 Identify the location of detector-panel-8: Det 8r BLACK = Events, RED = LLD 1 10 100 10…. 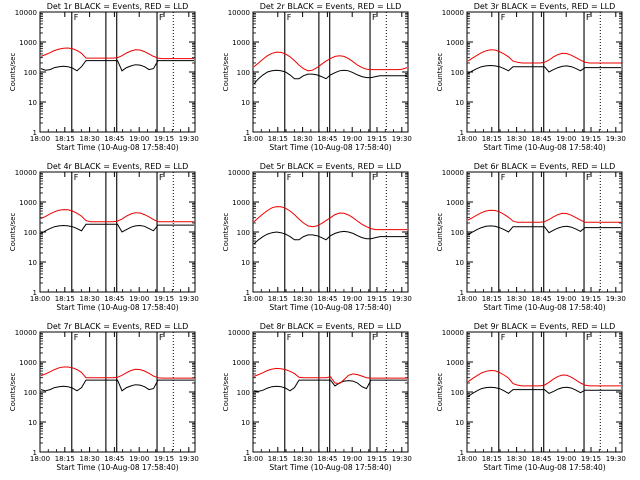
(317, 397).